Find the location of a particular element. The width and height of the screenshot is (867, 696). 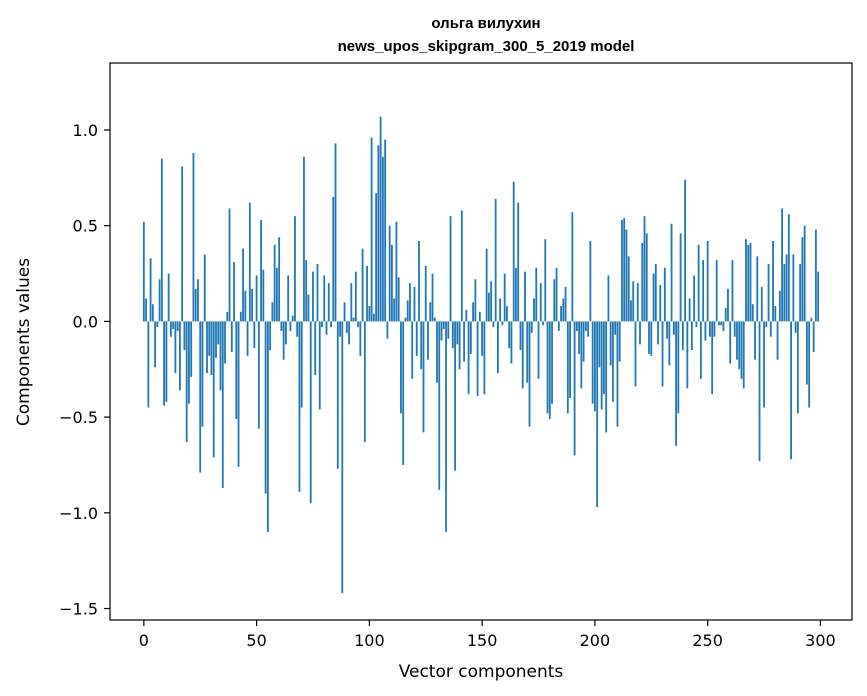

x-tick-label: 200 is located at coordinates (595, 640).